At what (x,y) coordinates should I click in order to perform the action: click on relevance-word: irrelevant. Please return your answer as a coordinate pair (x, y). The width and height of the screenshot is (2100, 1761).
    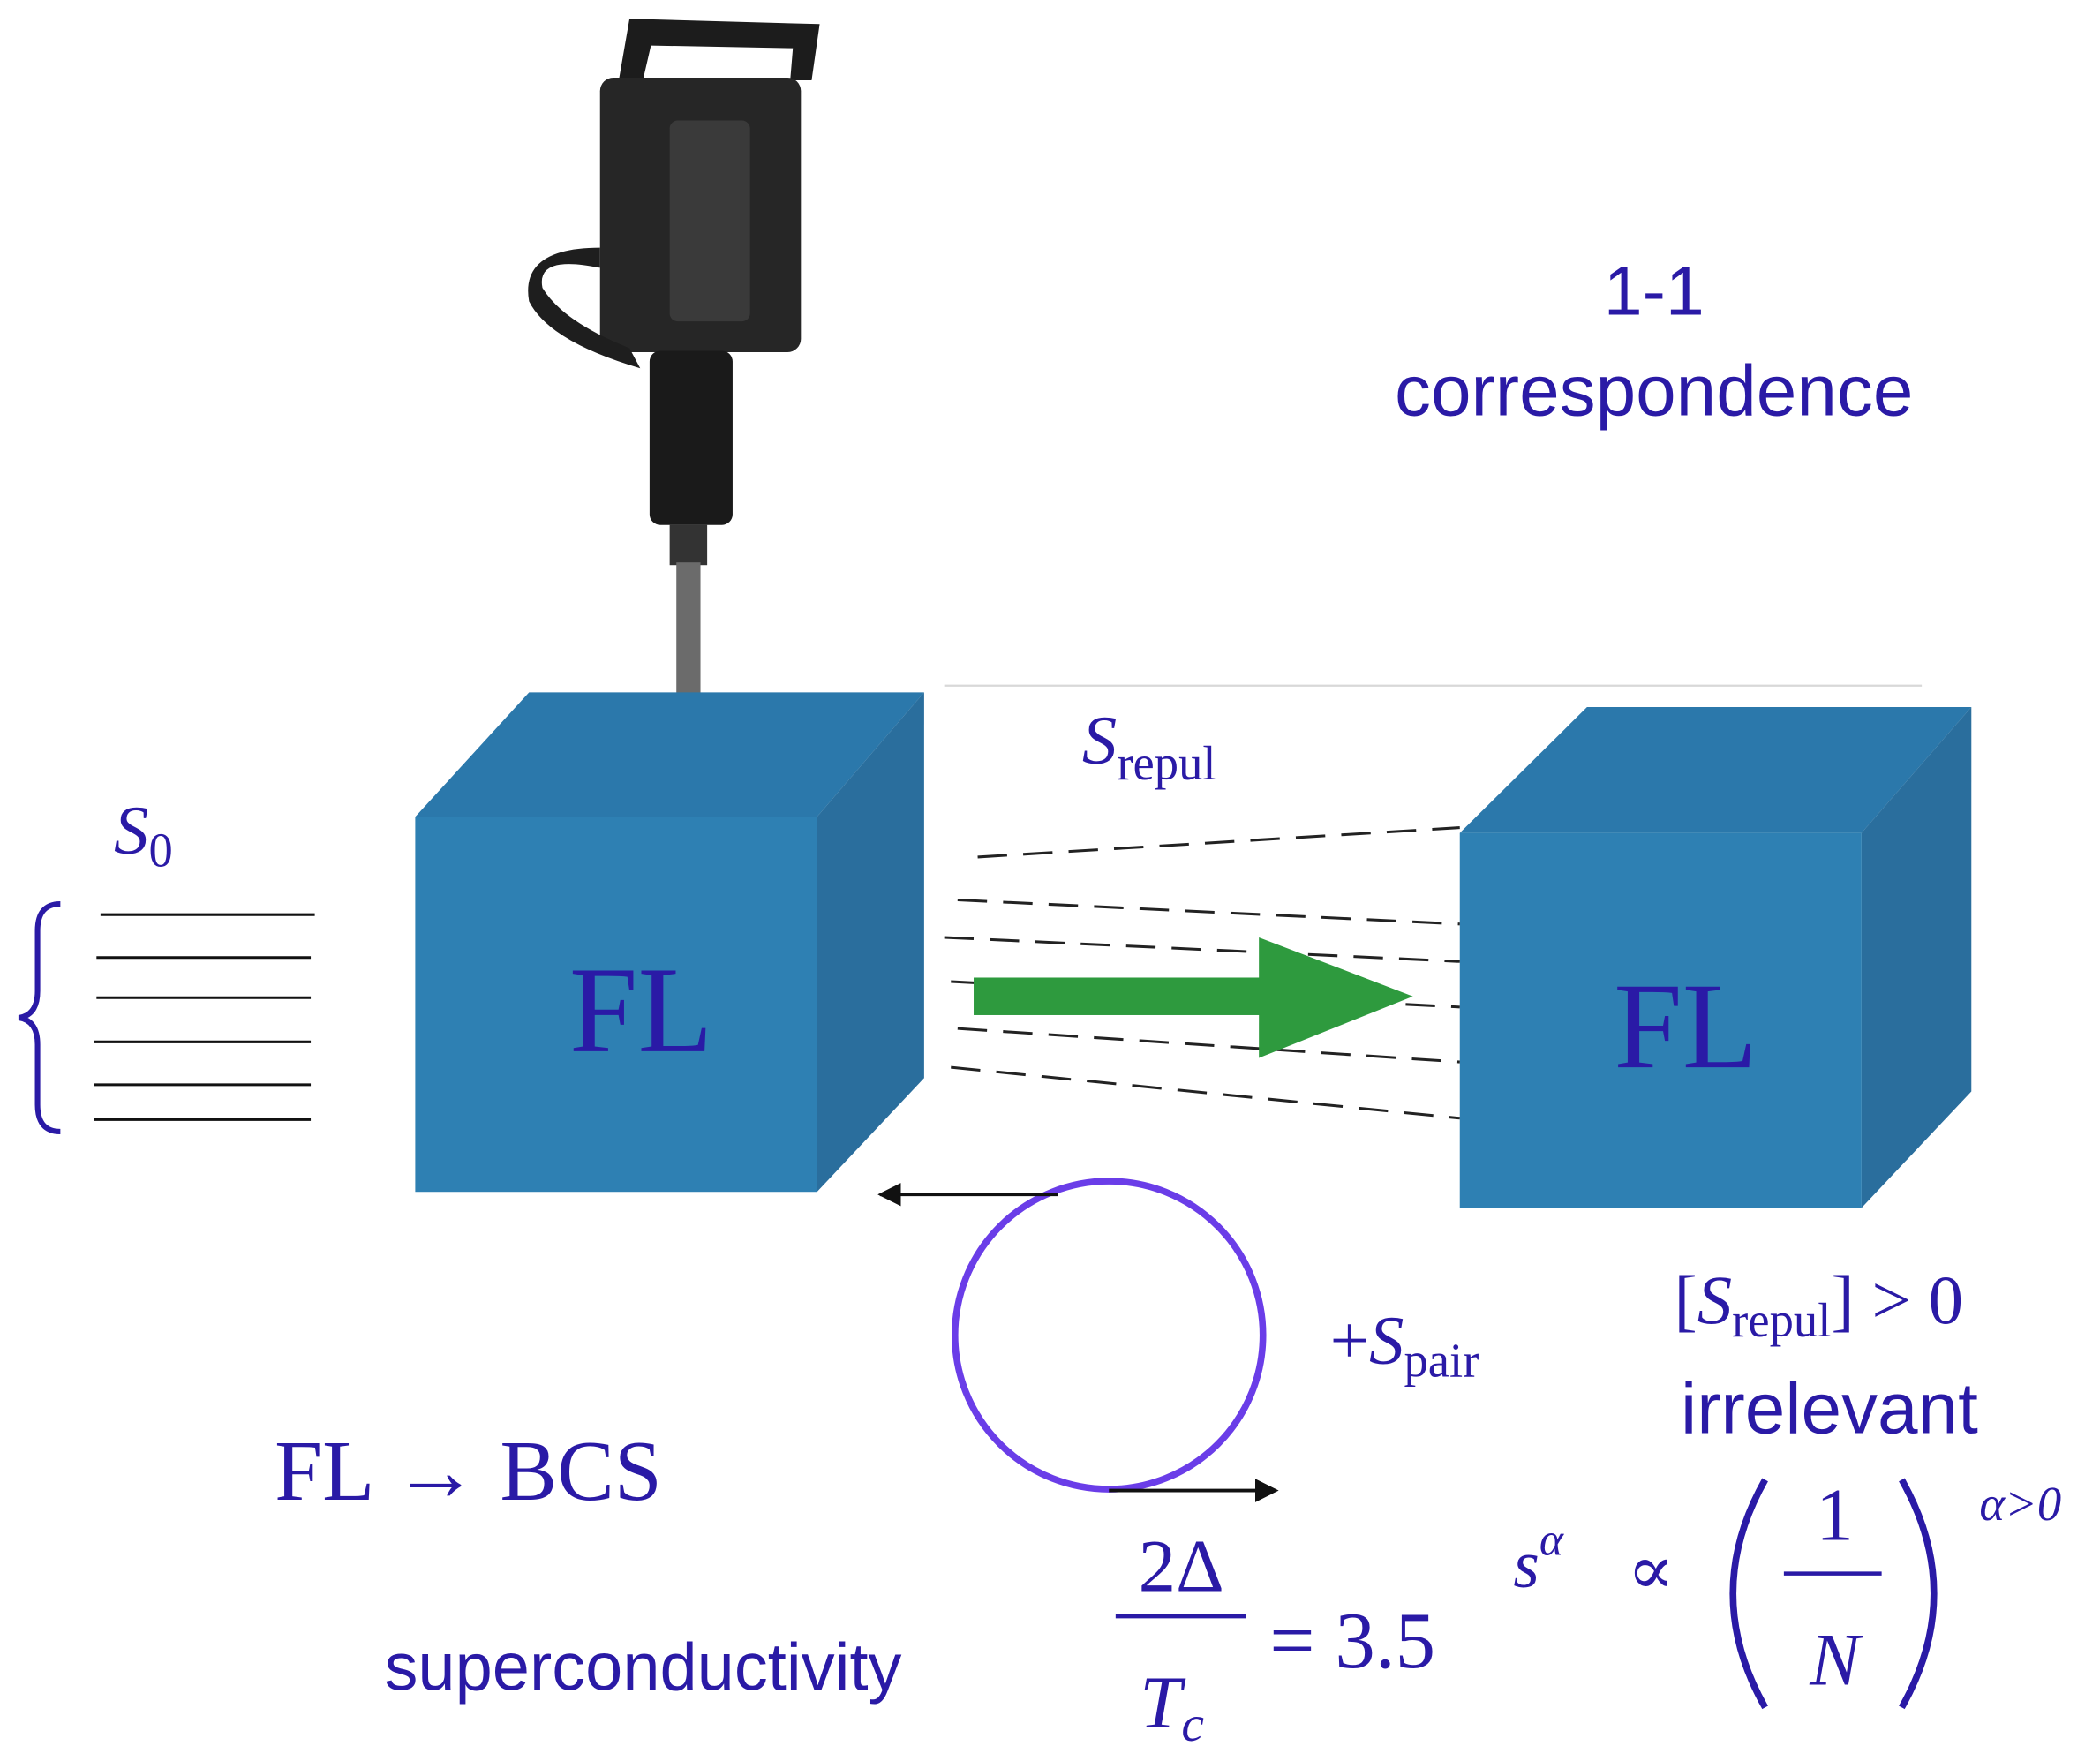
    Looking at the image, I should click on (1829, 1408).